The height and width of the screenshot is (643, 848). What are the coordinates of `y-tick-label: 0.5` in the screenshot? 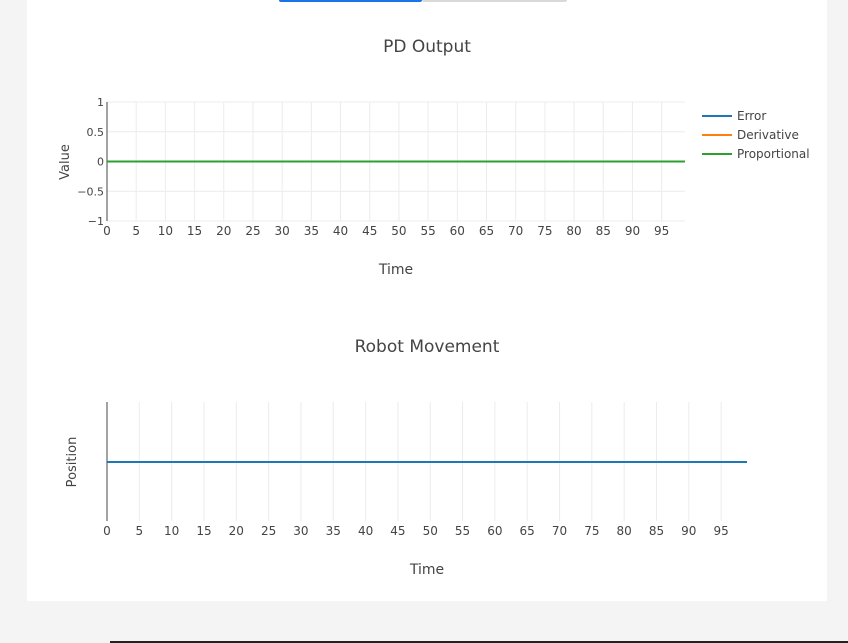 It's located at (96, 132).